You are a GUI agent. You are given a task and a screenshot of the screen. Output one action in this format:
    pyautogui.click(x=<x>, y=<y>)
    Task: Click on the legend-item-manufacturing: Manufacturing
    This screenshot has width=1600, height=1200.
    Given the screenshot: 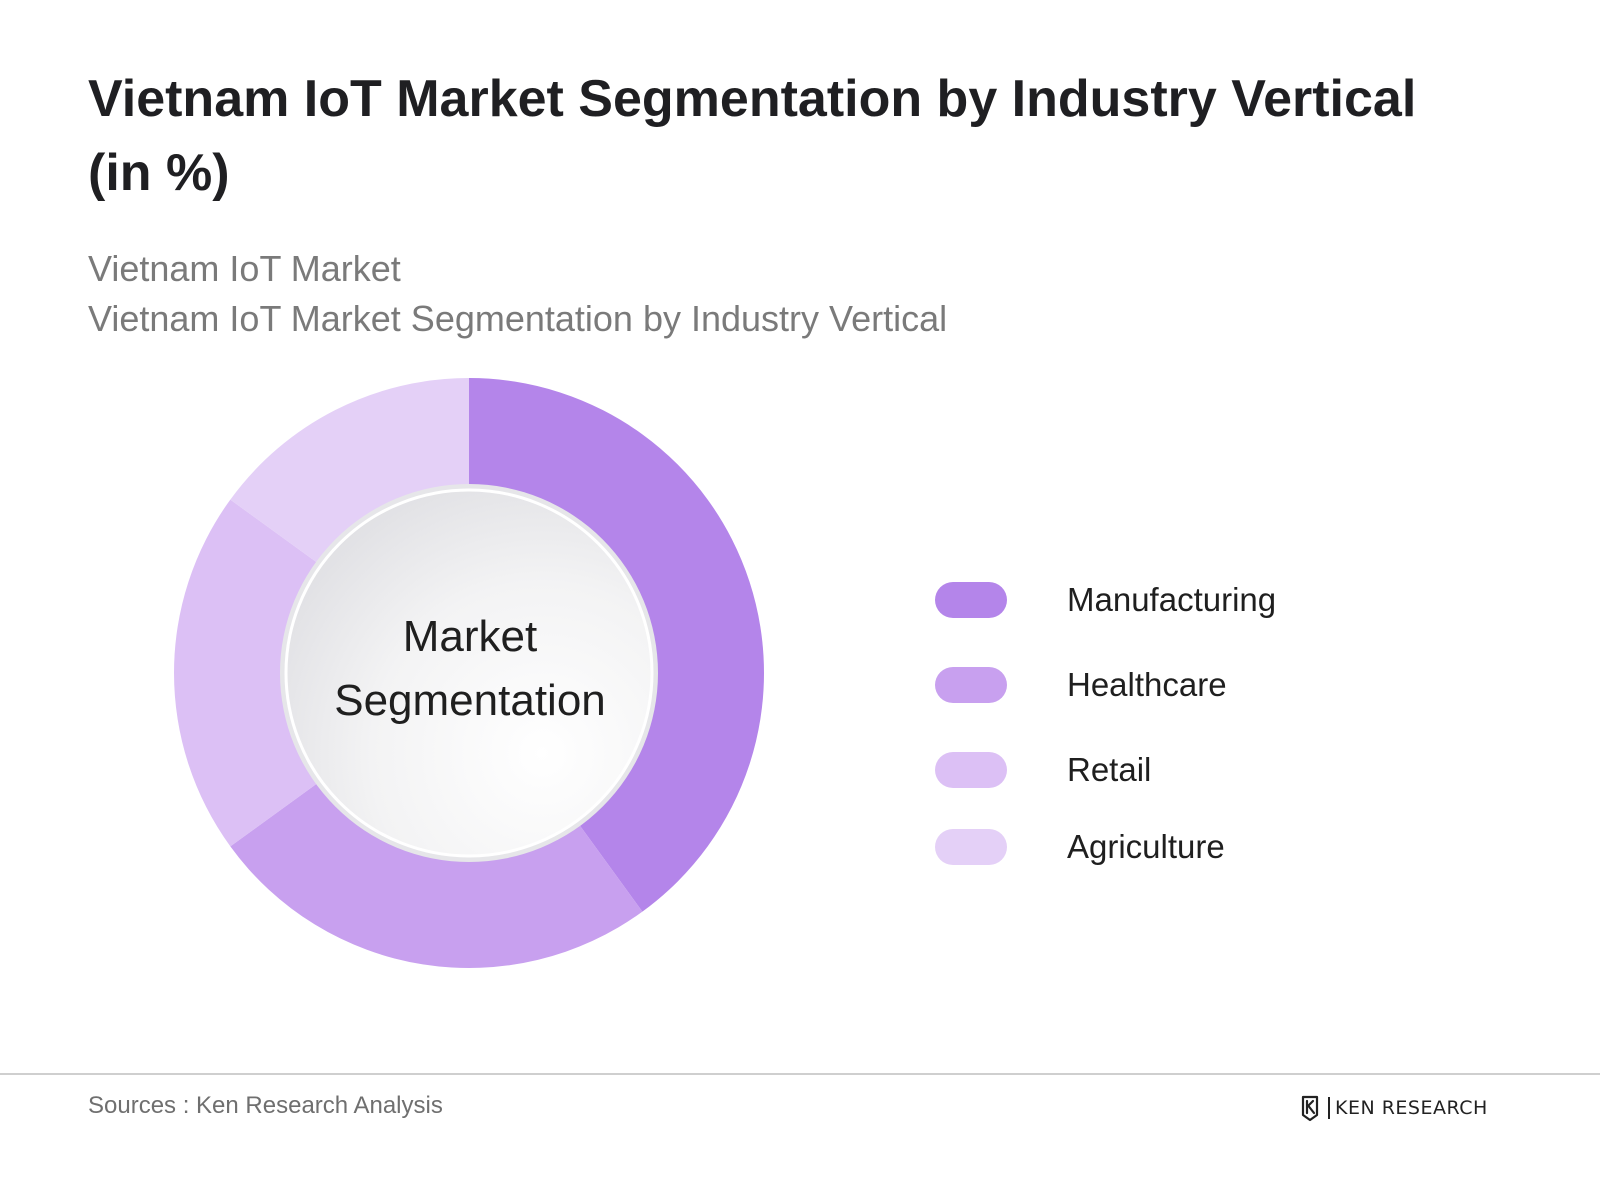 What is the action you would take?
    pyautogui.click(x=1195, y=600)
    